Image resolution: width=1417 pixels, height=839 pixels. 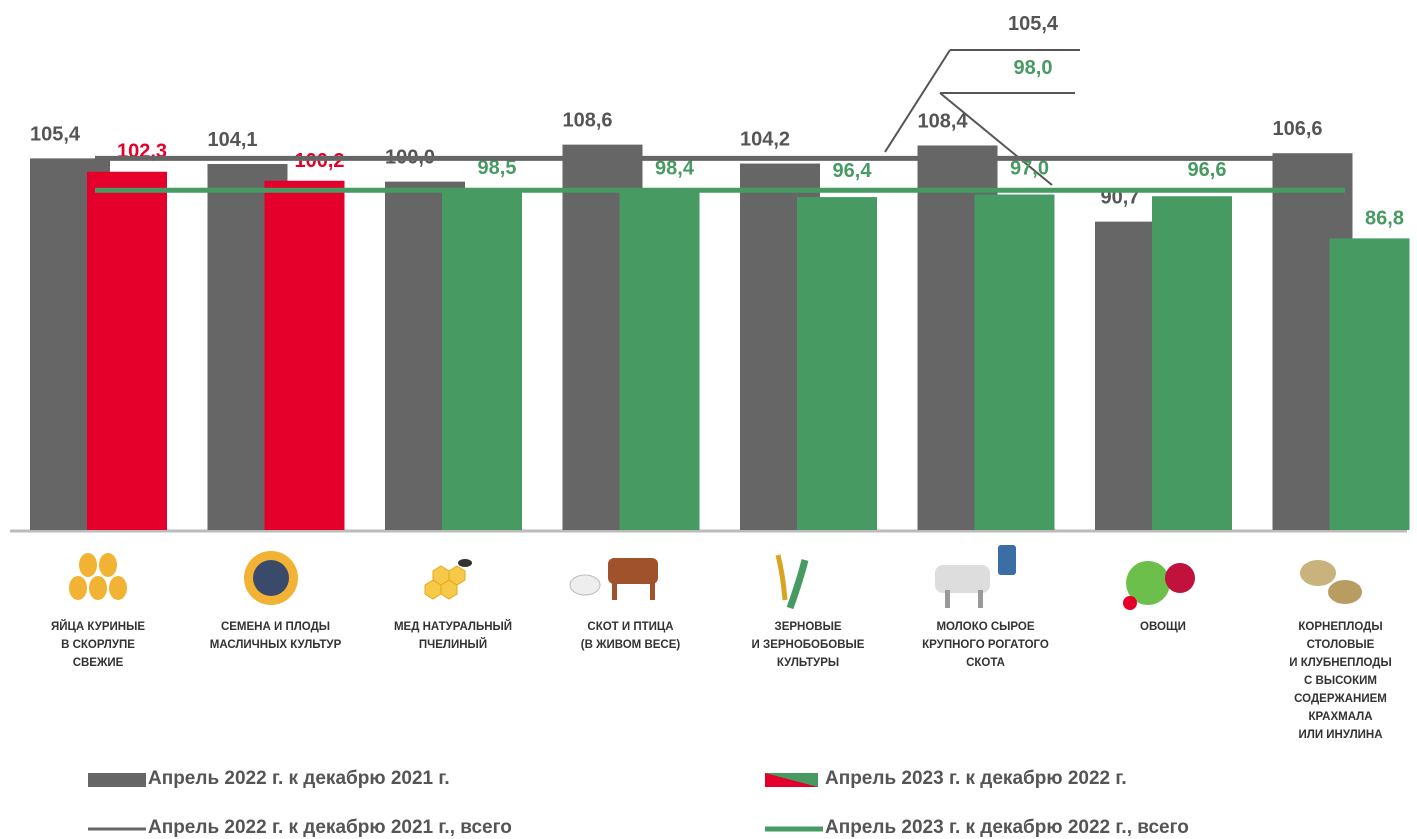 I want to click on value-label: 108,4, so click(x=942, y=121).